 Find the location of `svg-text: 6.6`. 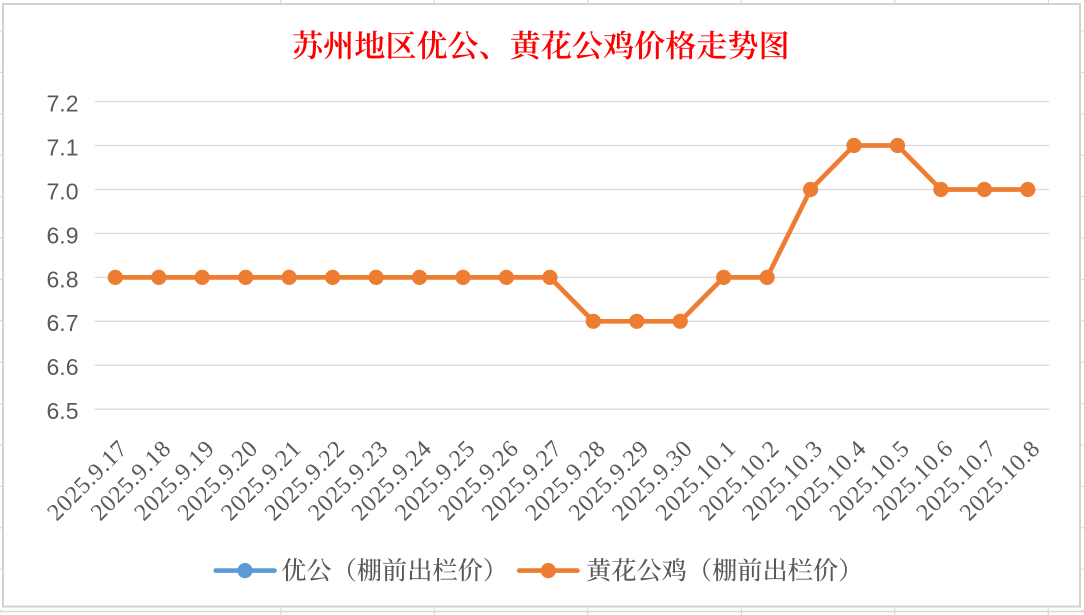

svg-text: 6.6 is located at coordinates (63, 367).